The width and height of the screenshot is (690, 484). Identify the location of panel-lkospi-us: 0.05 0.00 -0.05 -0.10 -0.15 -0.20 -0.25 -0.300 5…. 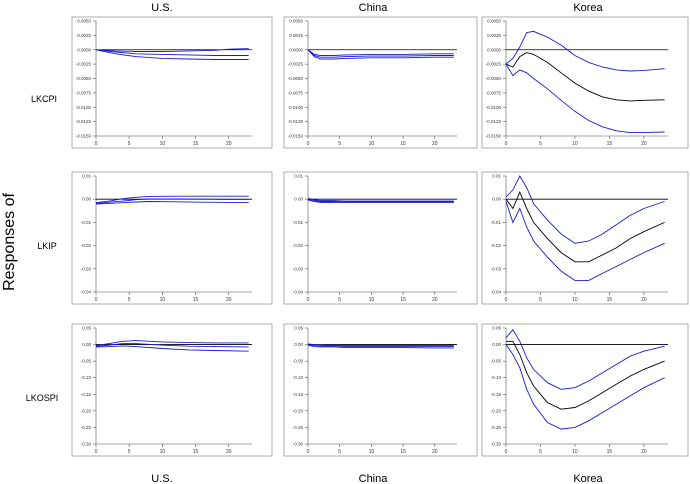
(172, 390).